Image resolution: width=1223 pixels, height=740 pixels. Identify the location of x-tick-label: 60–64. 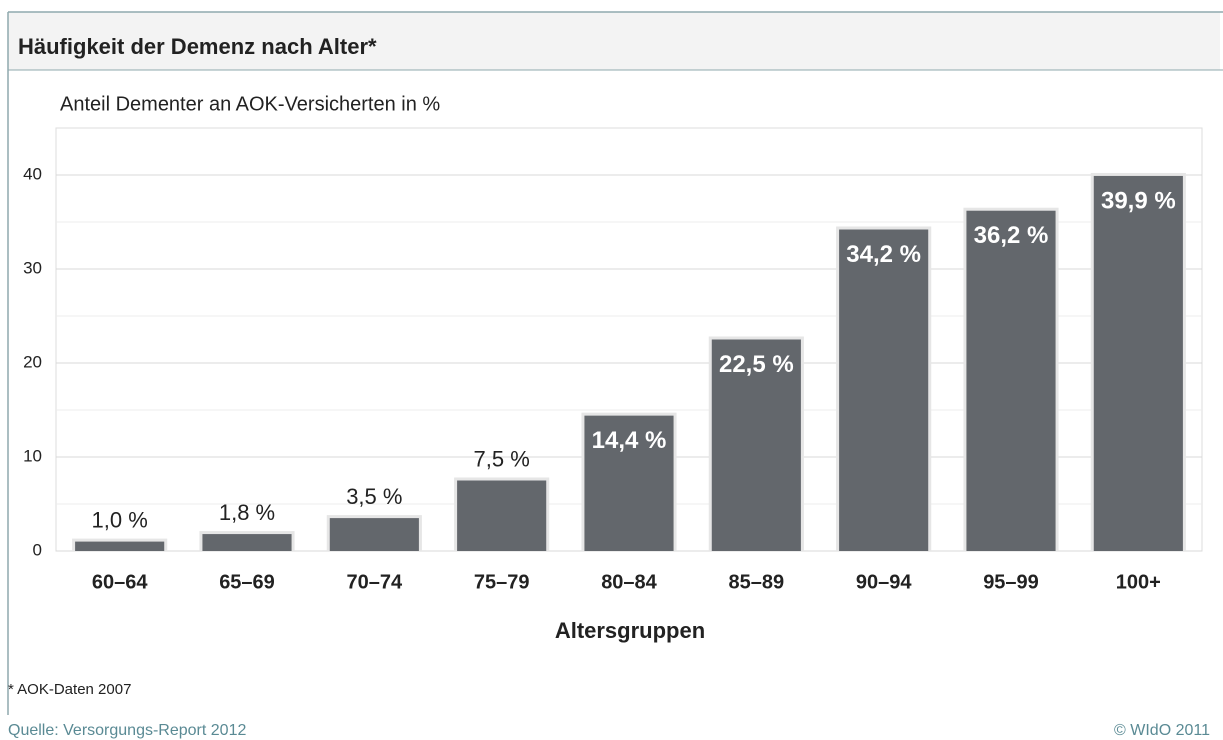
(120, 582).